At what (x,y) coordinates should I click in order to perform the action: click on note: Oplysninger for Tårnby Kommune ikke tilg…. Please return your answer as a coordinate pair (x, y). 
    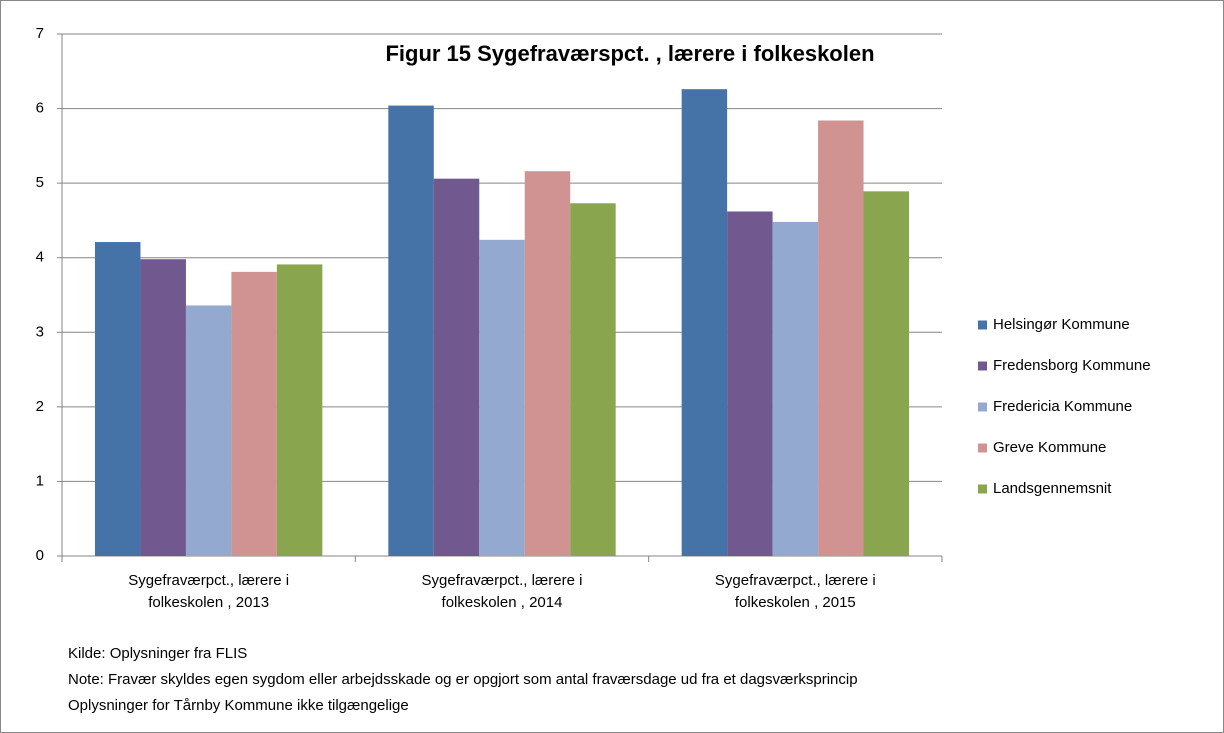
    Looking at the image, I should click on (238, 705).